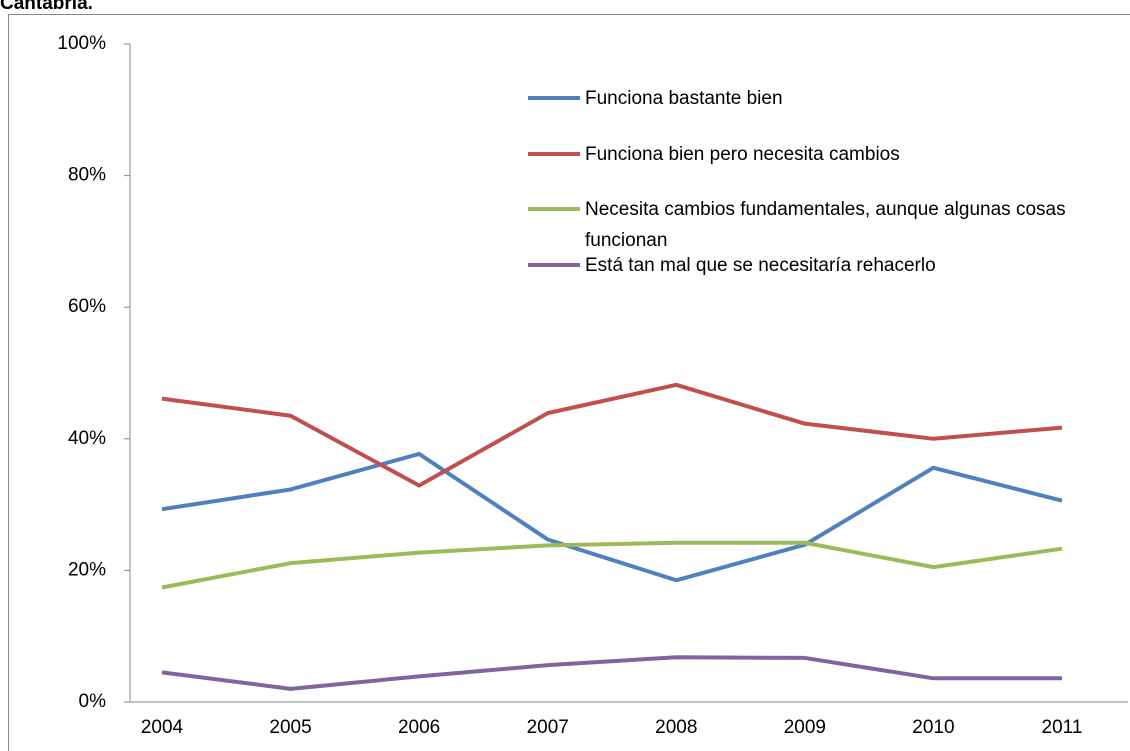  What do you see at coordinates (87, 569) in the screenshot?
I see `y-tick-label: 20%` at bounding box center [87, 569].